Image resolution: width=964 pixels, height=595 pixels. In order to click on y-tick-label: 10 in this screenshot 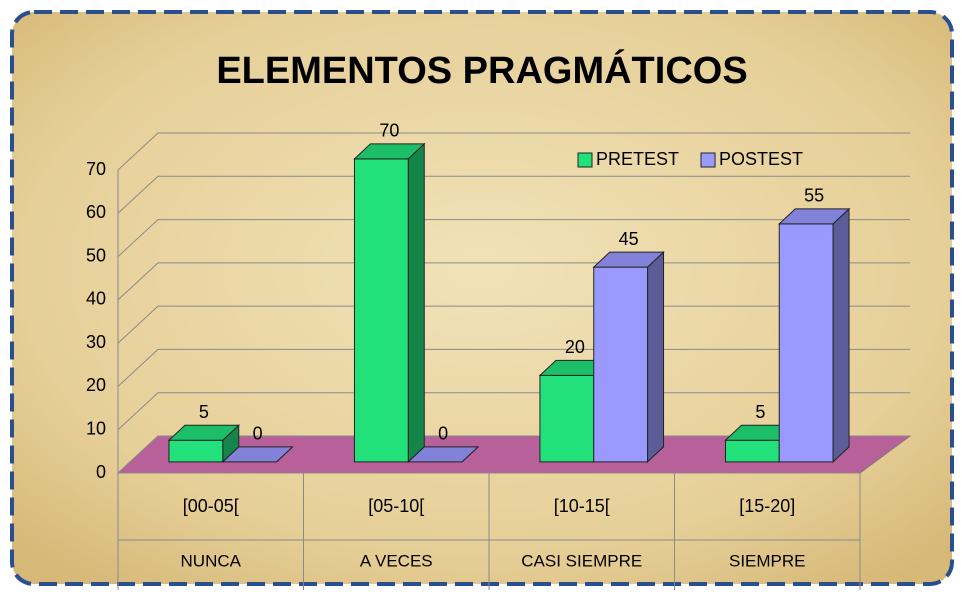, I will do `click(96, 428)`.